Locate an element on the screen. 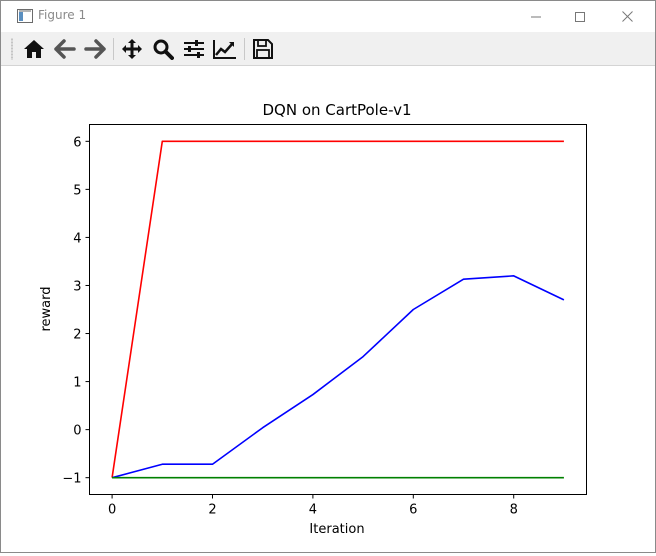  edit-axis-button is located at coordinates (225, 49).